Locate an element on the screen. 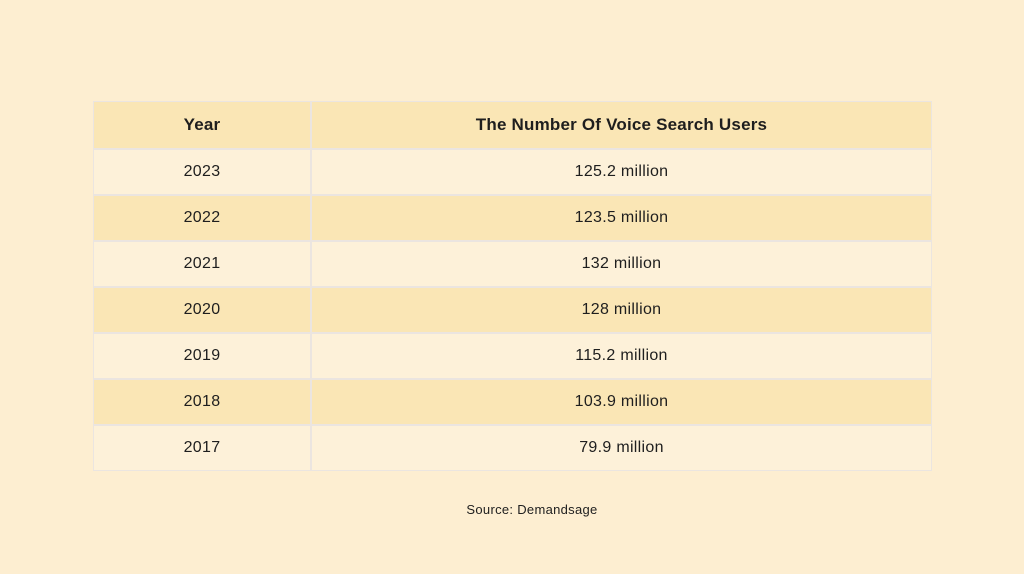 This screenshot has height=574, width=1024. table-header-row: Year The Number Of Voice Search Users is located at coordinates (512, 125).